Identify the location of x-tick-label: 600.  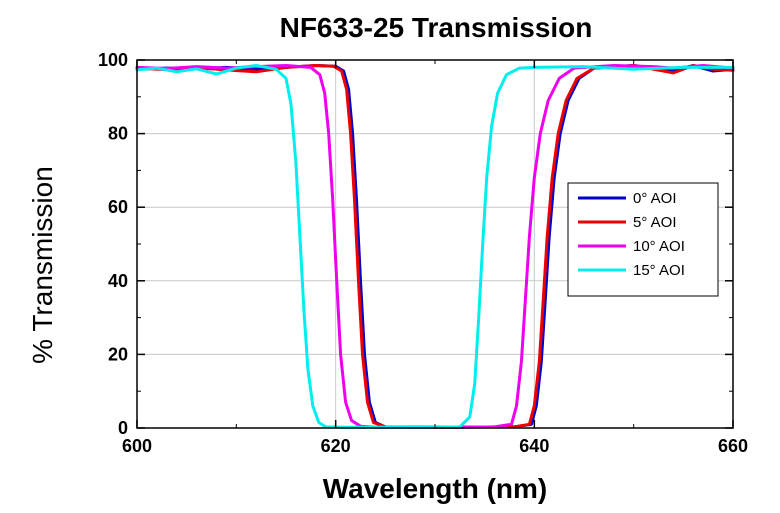
(137, 446).